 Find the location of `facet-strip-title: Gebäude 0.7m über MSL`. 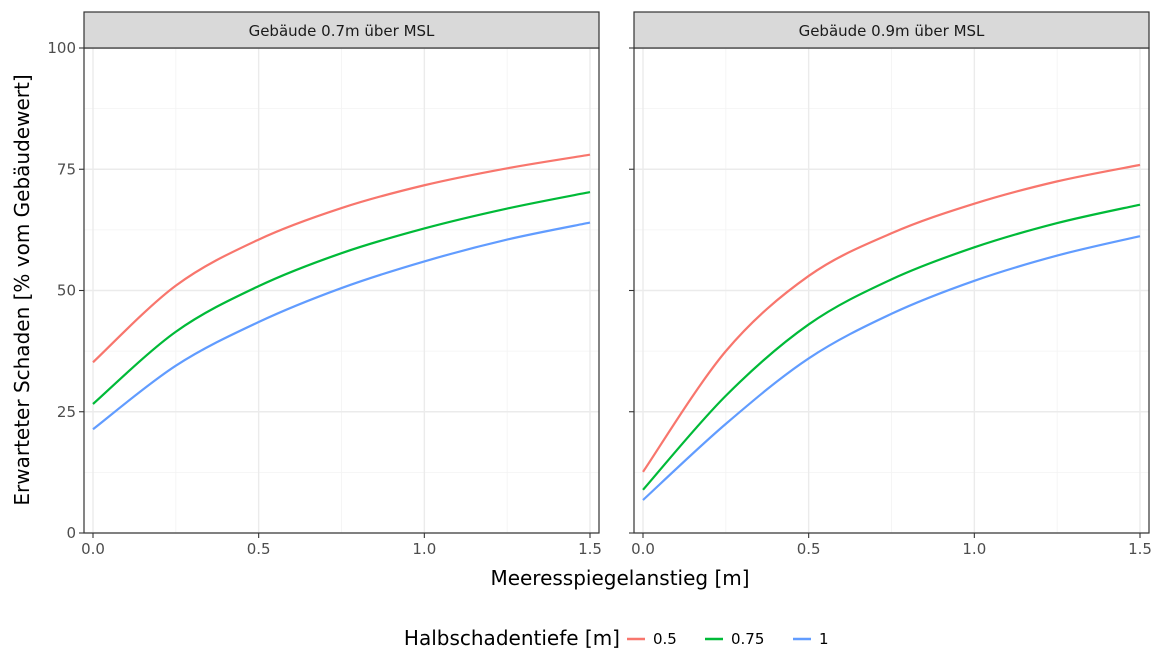

facet-strip-title: Gebäude 0.7m über MSL is located at coordinates (342, 31).